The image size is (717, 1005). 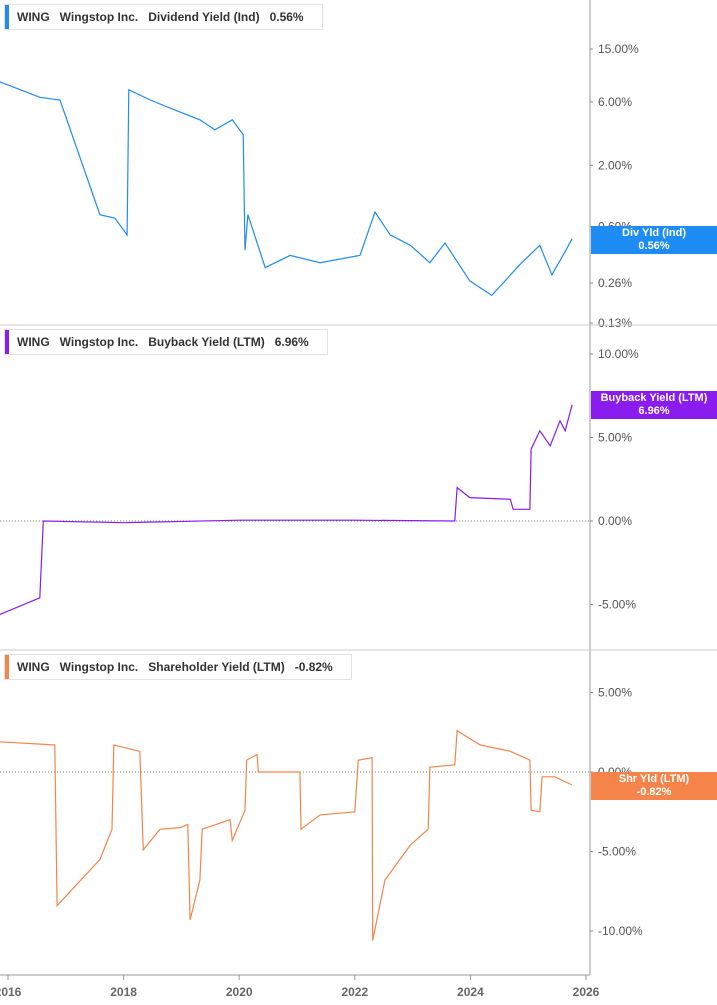 What do you see at coordinates (615, 102) in the screenshot?
I see `y-tick-label: 6.00%` at bounding box center [615, 102].